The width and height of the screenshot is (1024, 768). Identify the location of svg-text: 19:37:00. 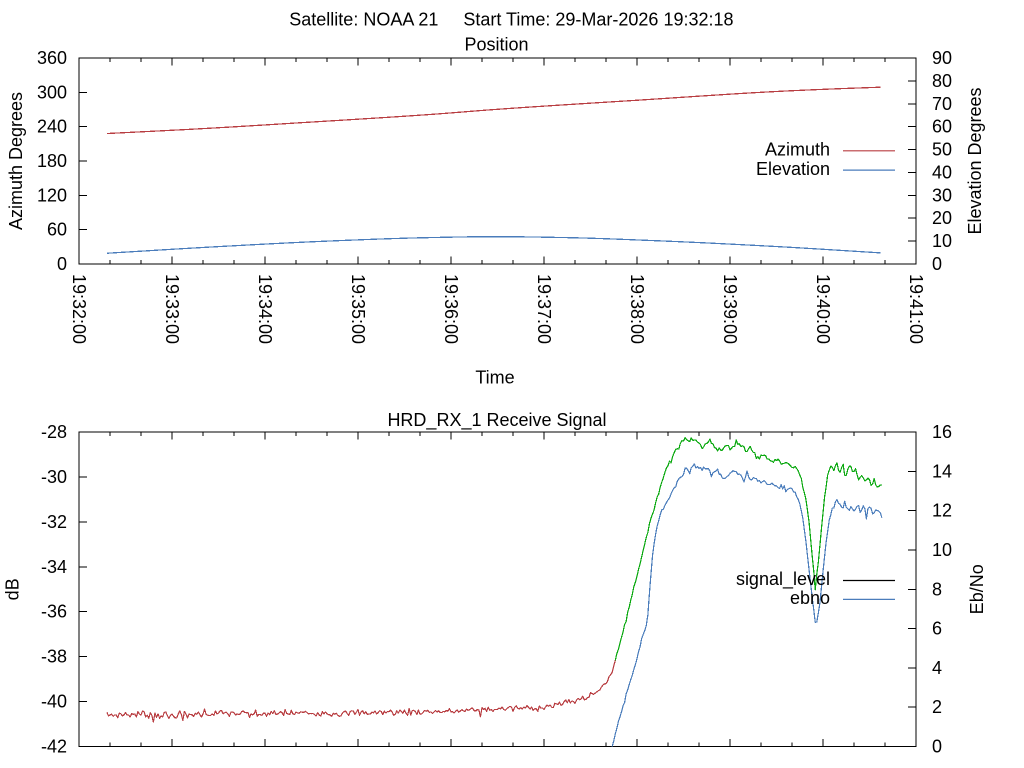
(544, 309).